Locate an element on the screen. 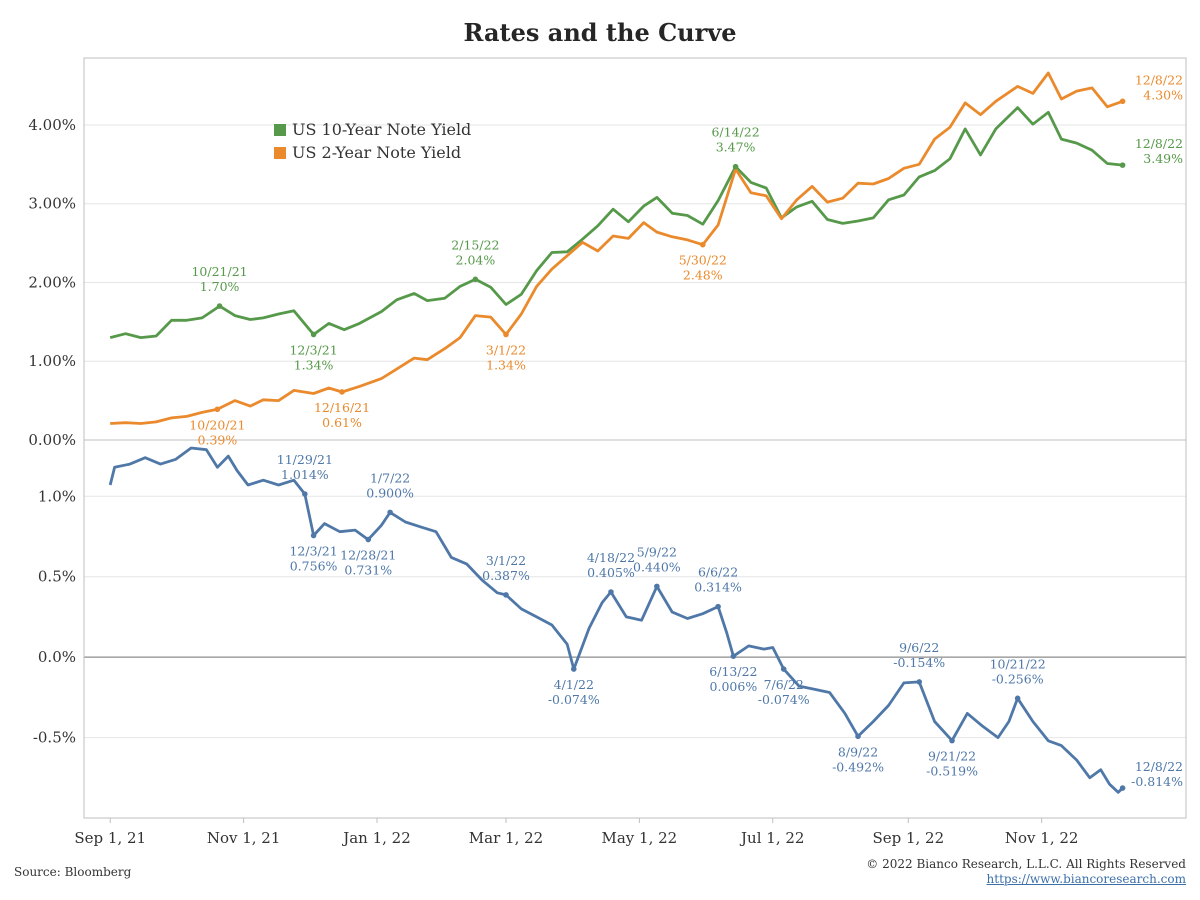 This screenshot has height=900, width=1200. annotation-value: 0.387% is located at coordinates (506, 575).